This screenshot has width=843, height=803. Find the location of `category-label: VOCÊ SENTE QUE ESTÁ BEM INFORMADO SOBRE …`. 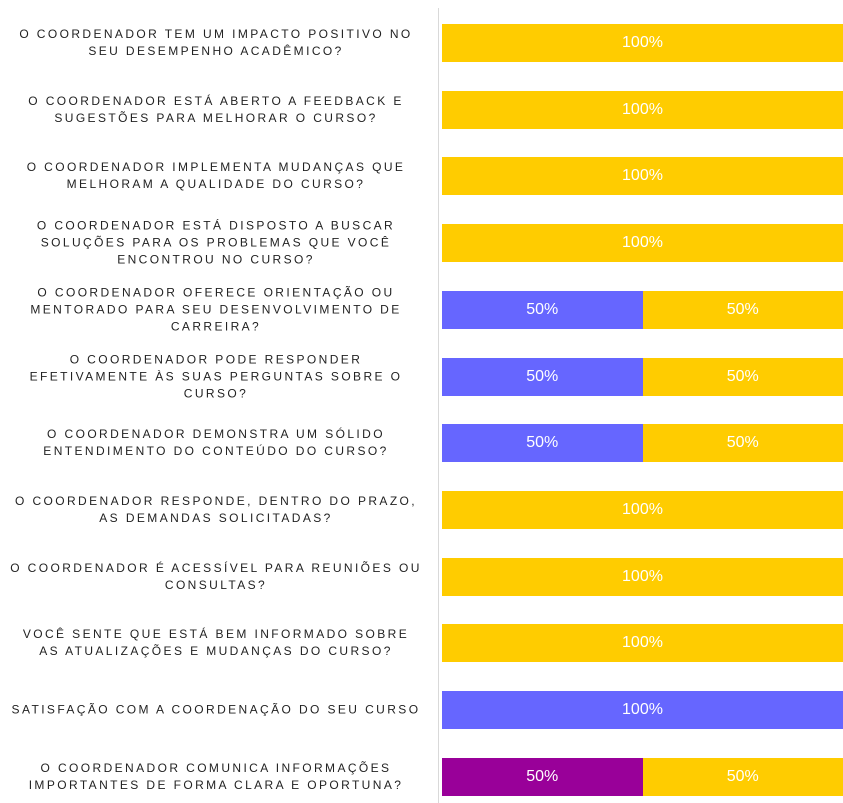

category-label: VOCÊ SENTE QUE ESTÁ BEM INFORMADO SOBRE … is located at coordinates (216, 643).